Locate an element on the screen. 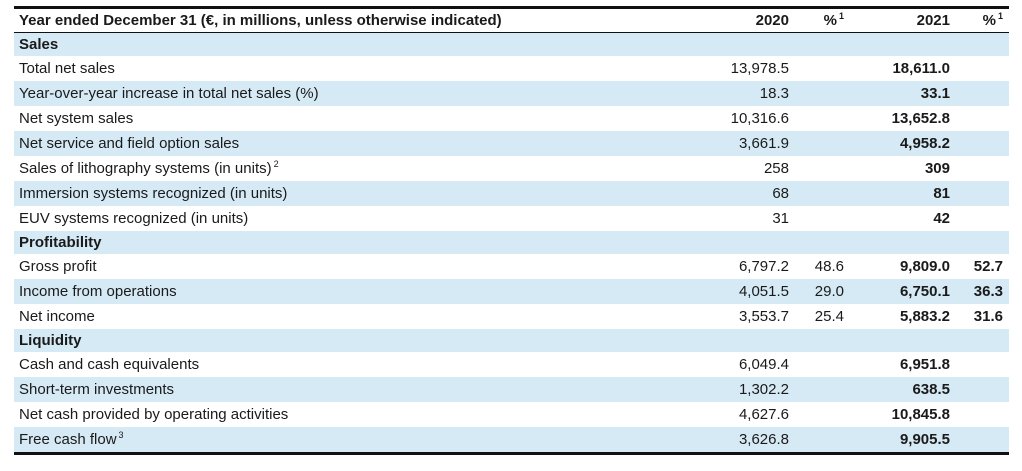 Image resolution: width=1022 pixels, height=471 pixels. table-row: Total net sales 13,978.5 18,611.0 is located at coordinates (511, 68).